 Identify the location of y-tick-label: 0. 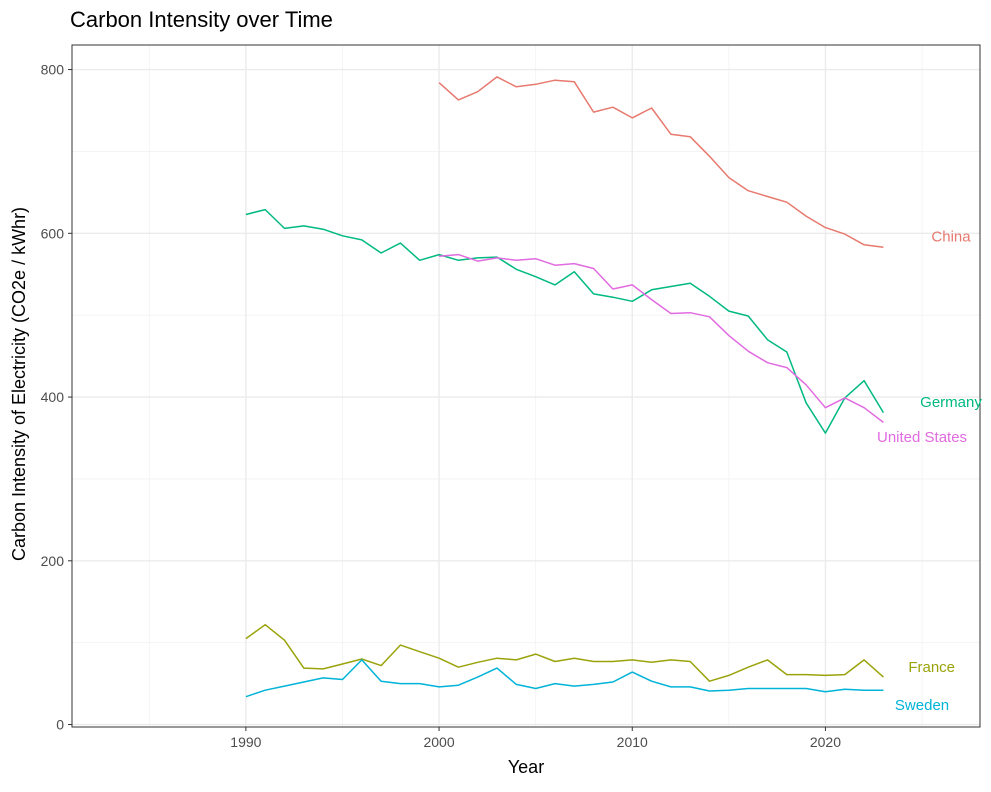
(60, 725).